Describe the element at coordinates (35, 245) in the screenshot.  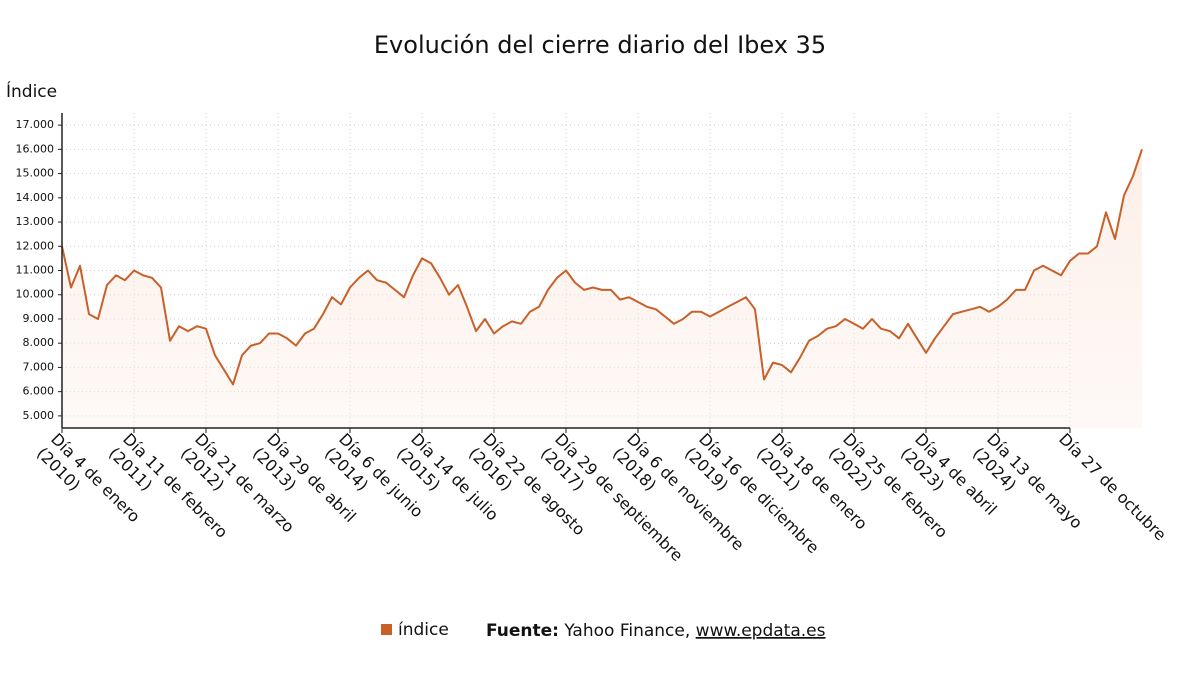
I see `y-tick-label: 12.000` at that location.